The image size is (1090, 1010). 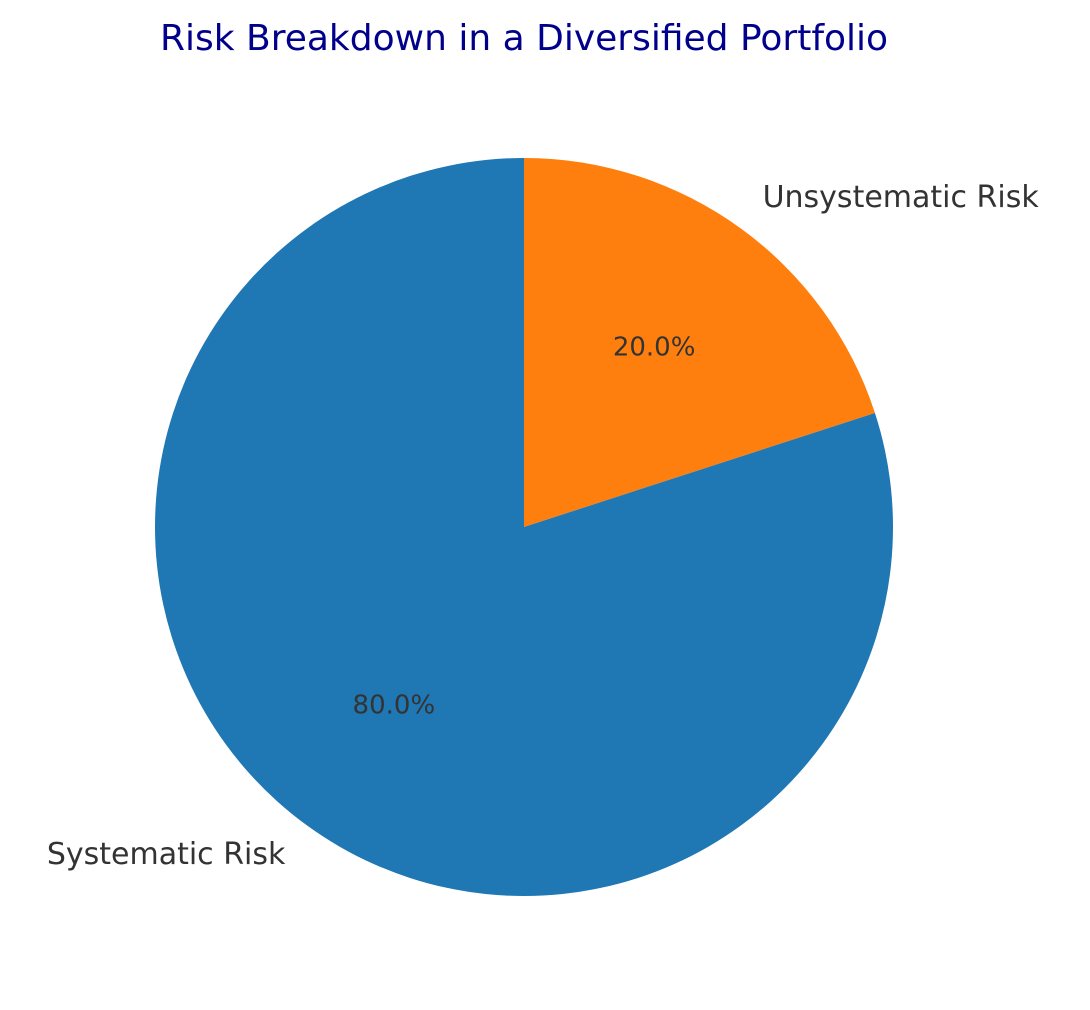 I want to click on slice-label: Systematic Risk, so click(x=166, y=854).